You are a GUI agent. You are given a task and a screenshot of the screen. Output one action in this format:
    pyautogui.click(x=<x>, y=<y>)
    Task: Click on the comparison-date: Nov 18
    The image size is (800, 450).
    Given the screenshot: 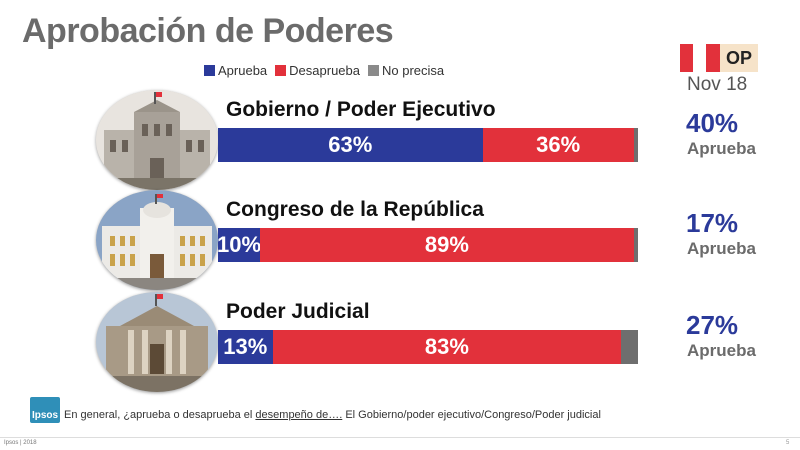 What is the action you would take?
    pyautogui.click(x=717, y=84)
    